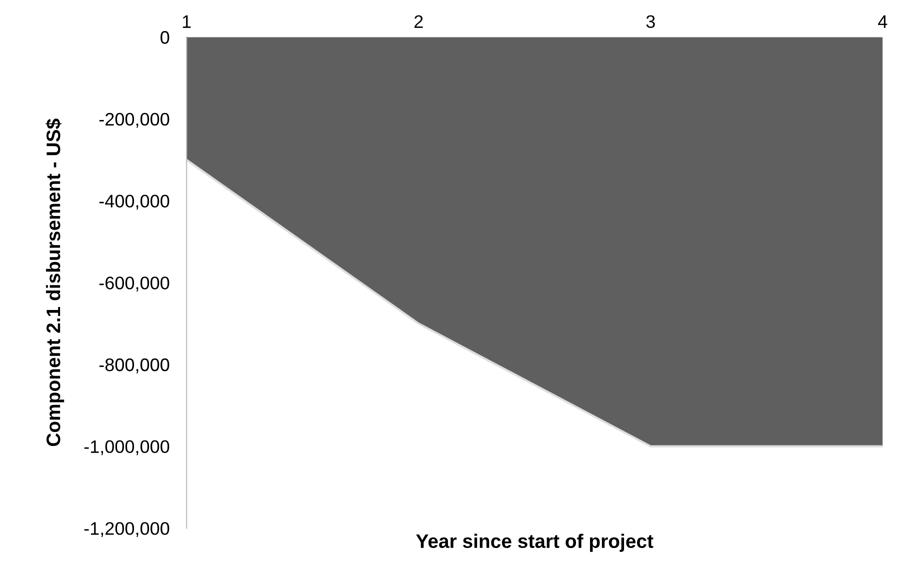 Image resolution: width=910 pixels, height=571 pixels. I want to click on y-tick-label: -800,000, so click(134, 366).